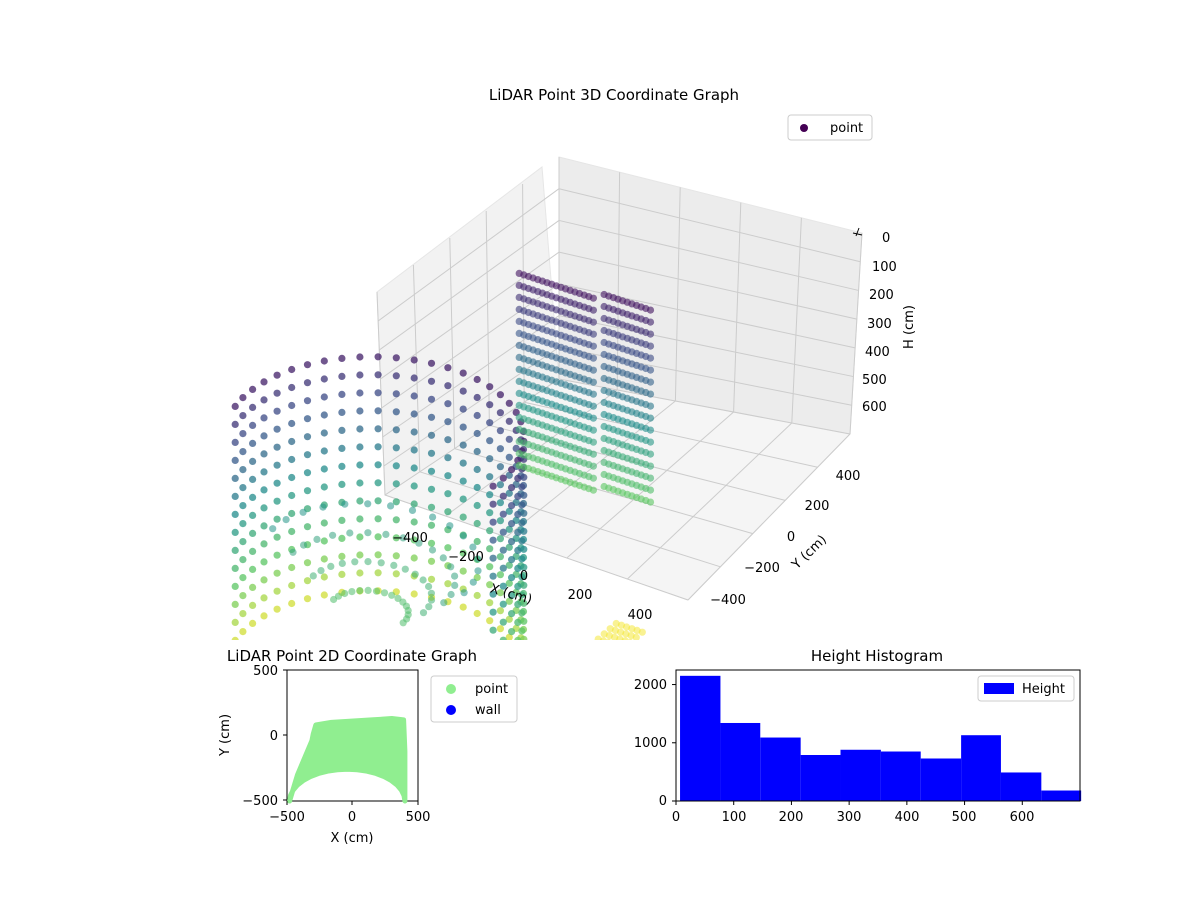 The image size is (1200, 904). What do you see at coordinates (999, 688) in the screenshot?
I see `legend-marker-height` at bounding box center [999, 688].